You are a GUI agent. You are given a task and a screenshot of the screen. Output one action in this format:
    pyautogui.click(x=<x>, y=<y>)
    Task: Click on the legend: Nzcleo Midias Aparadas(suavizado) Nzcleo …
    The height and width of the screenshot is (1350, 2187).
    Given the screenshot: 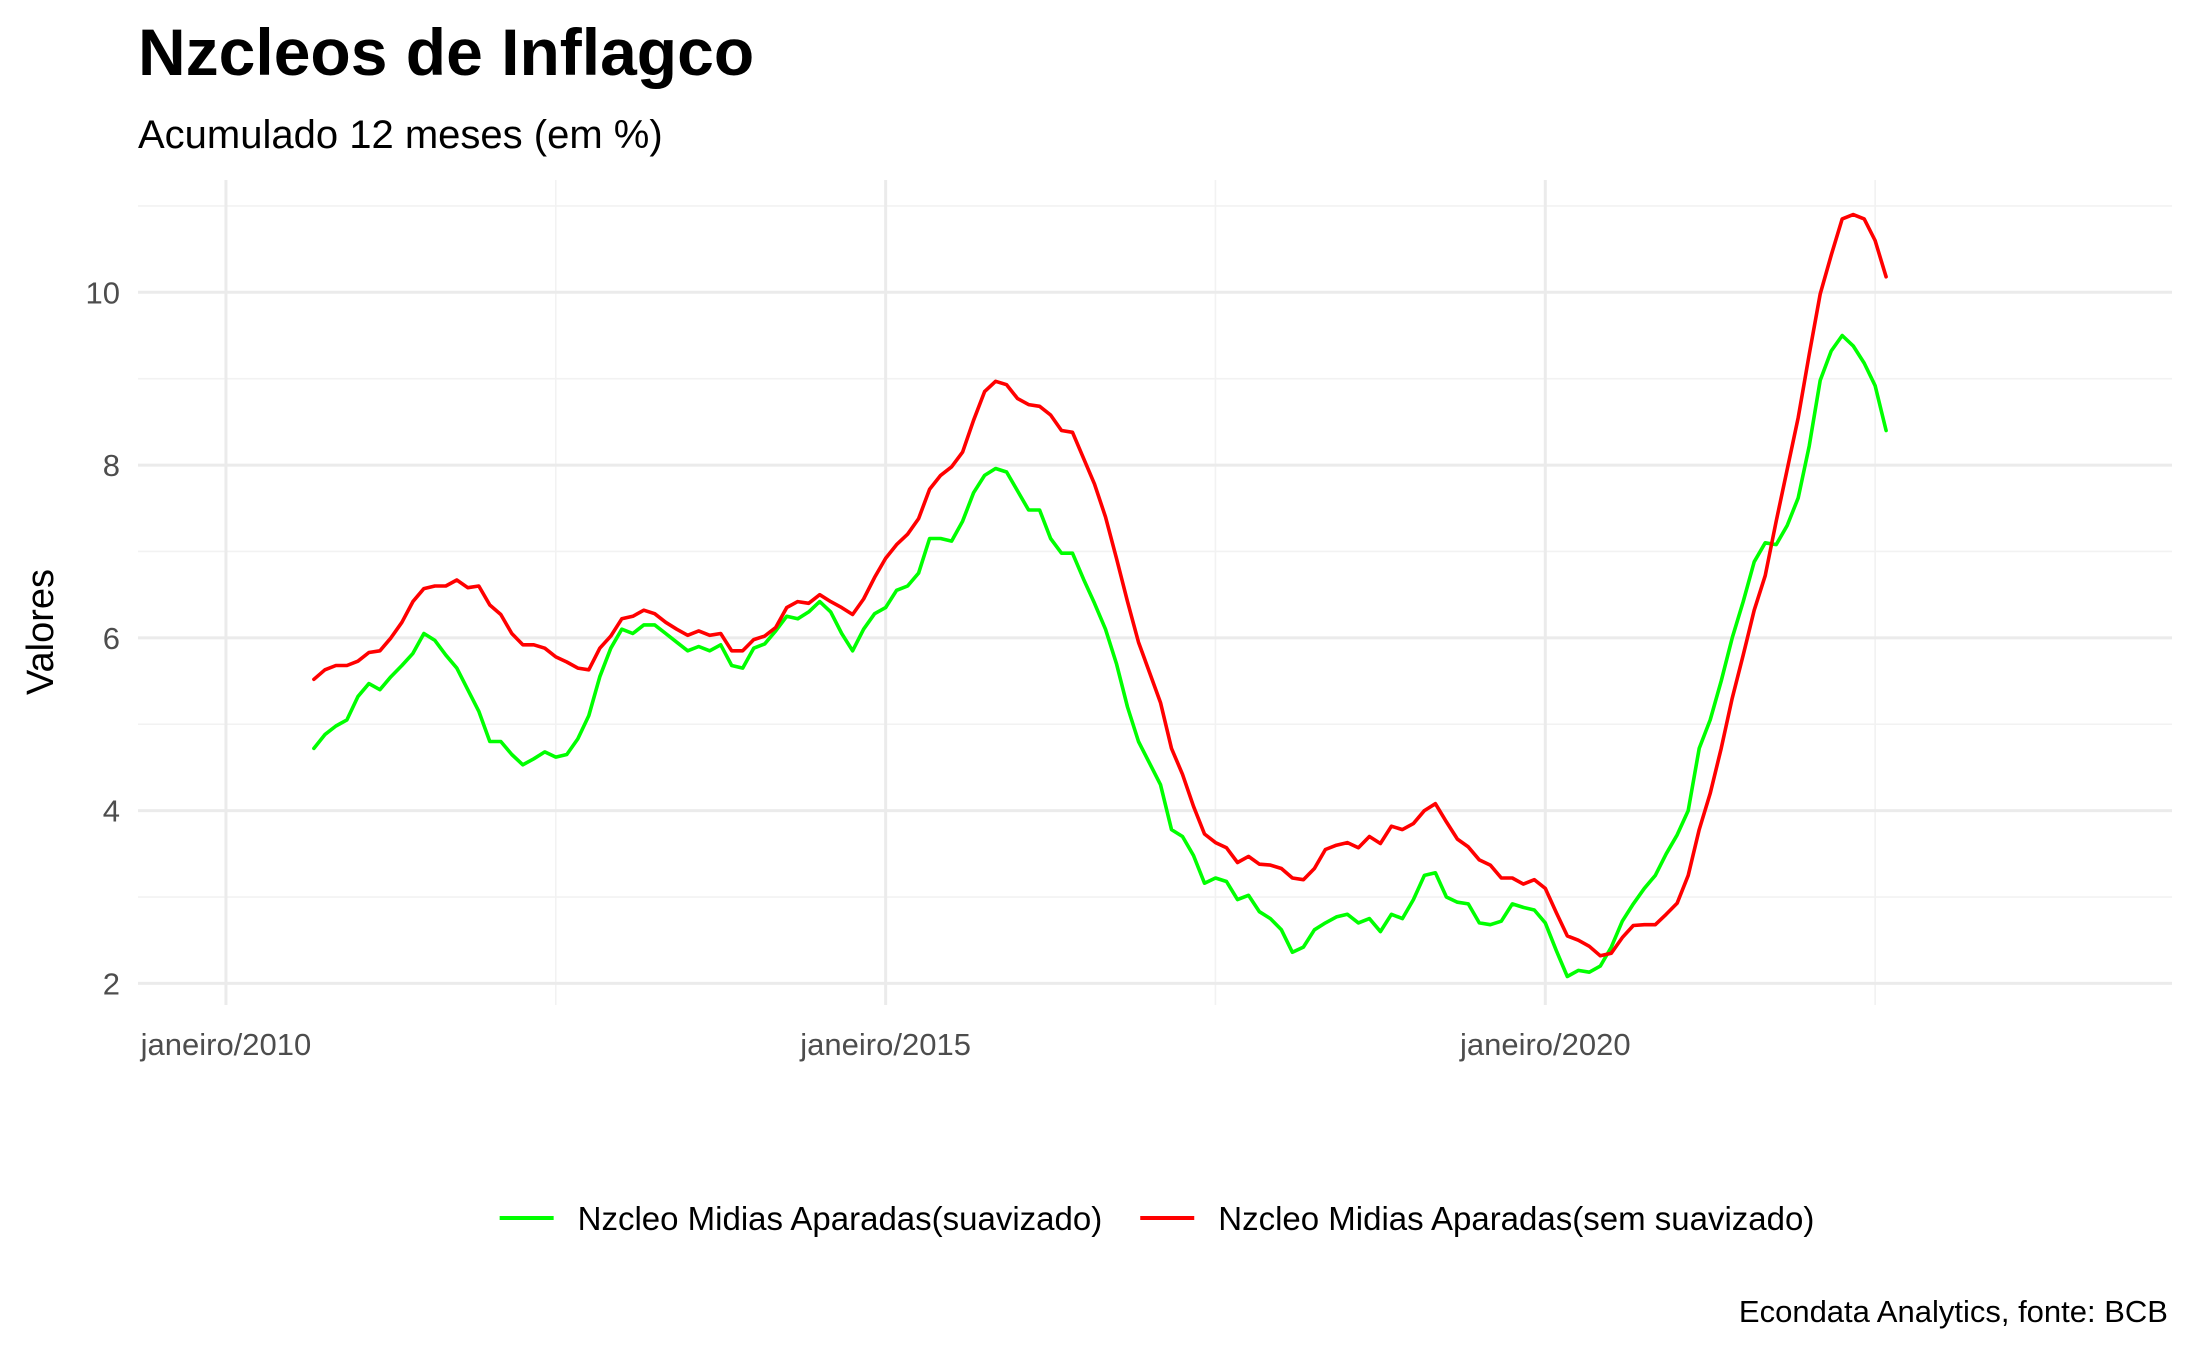 What is the action you would take?
    pyautogui.click(x=1156, y=1218)
    